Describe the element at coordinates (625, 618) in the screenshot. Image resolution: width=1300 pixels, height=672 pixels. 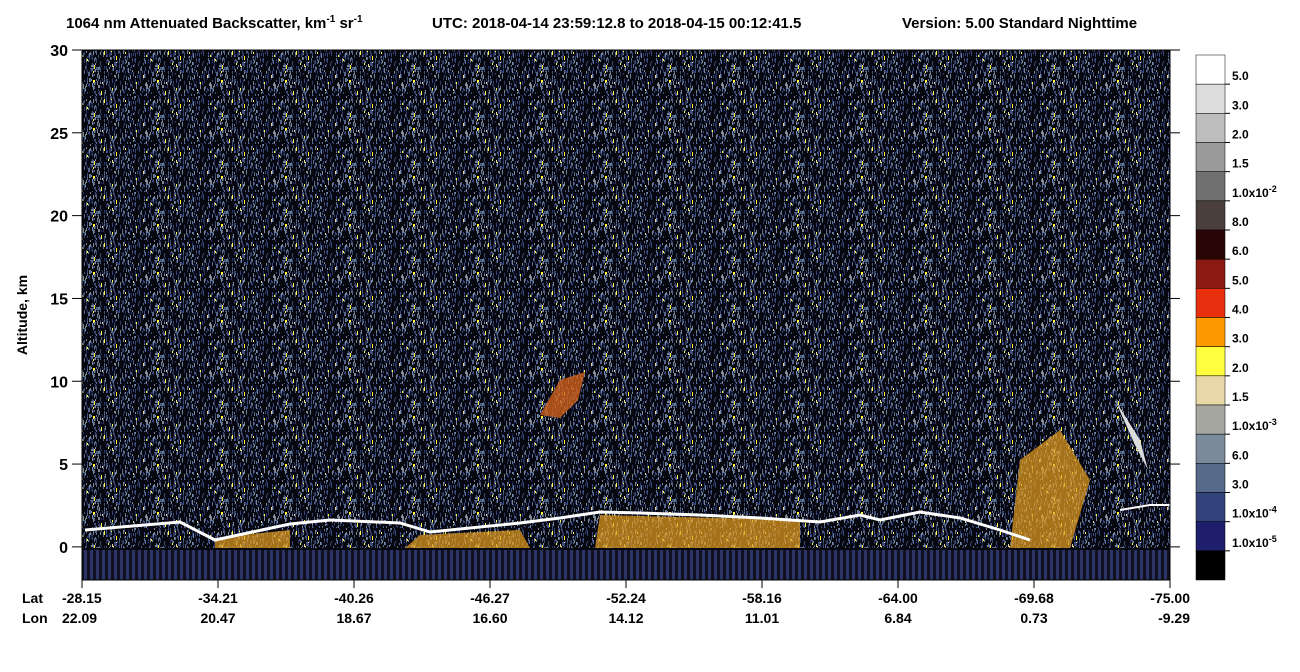
I see `x-tick-label: 14.12` at that location.